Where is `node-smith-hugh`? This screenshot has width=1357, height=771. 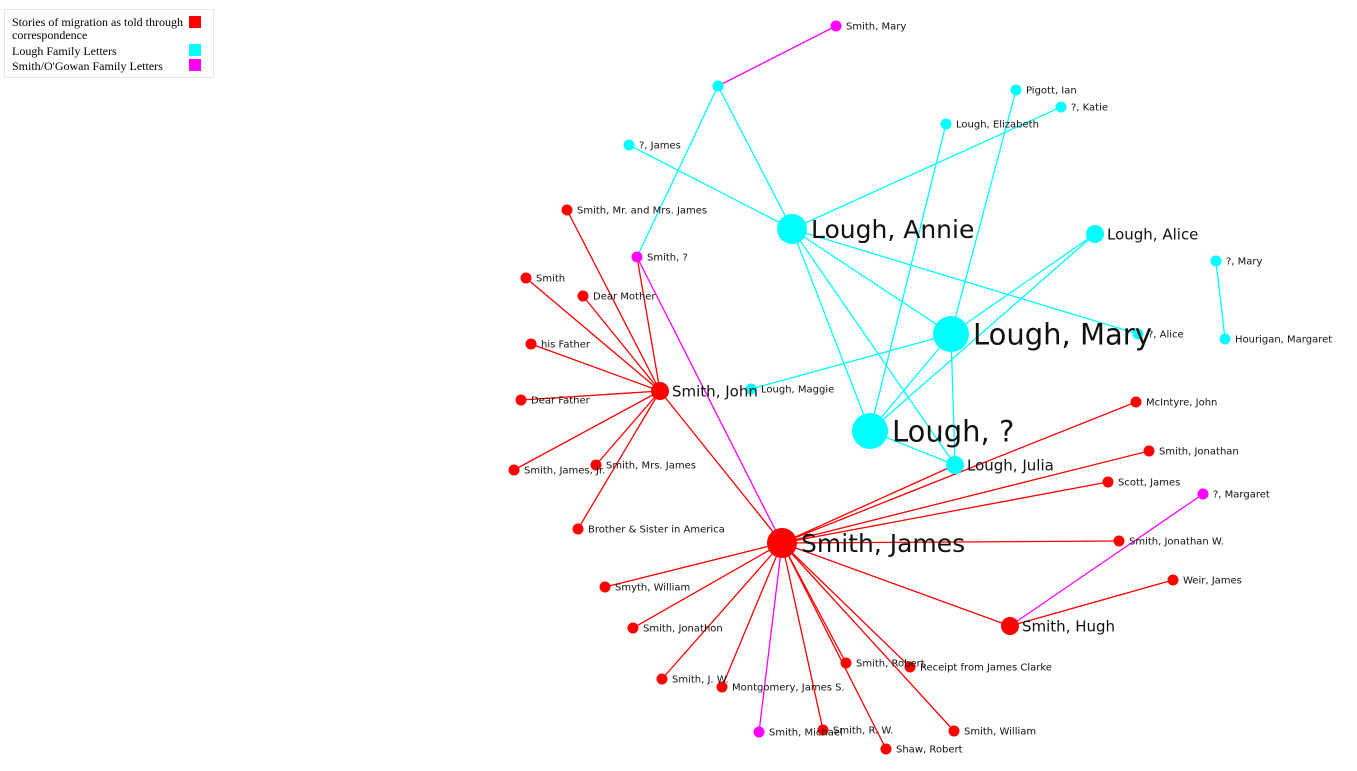
node-smith-hugh is located at coordinates (1010, 626).